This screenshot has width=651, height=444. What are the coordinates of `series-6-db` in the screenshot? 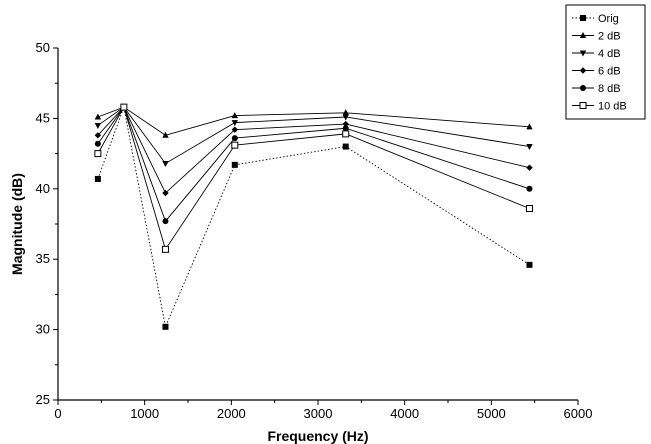 It's located at (313, 150).